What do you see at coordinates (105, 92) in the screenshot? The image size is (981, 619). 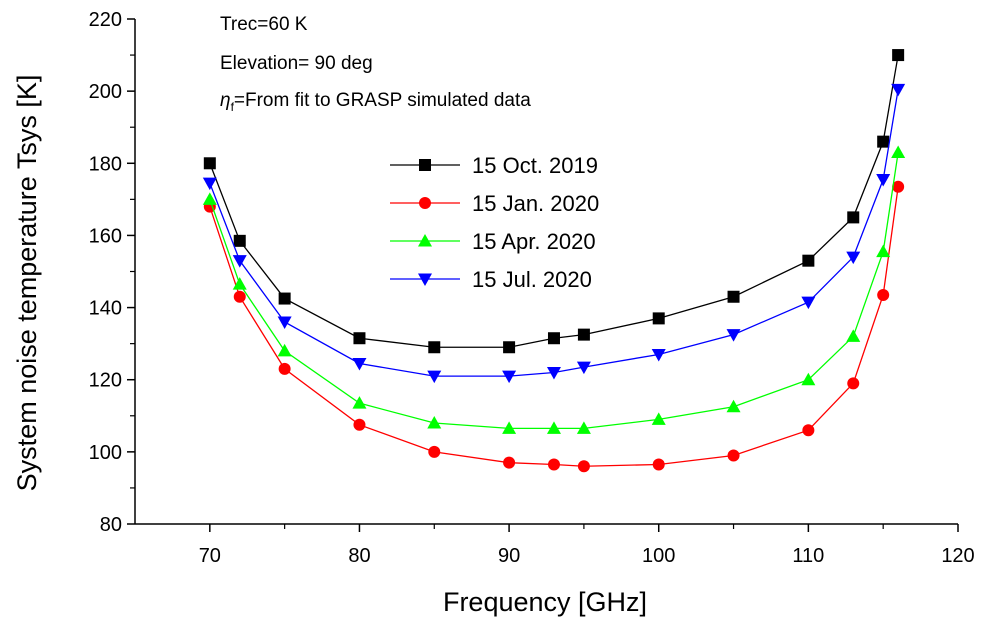 I see `y-tick-label: 200` at bounding box center [105, 92].